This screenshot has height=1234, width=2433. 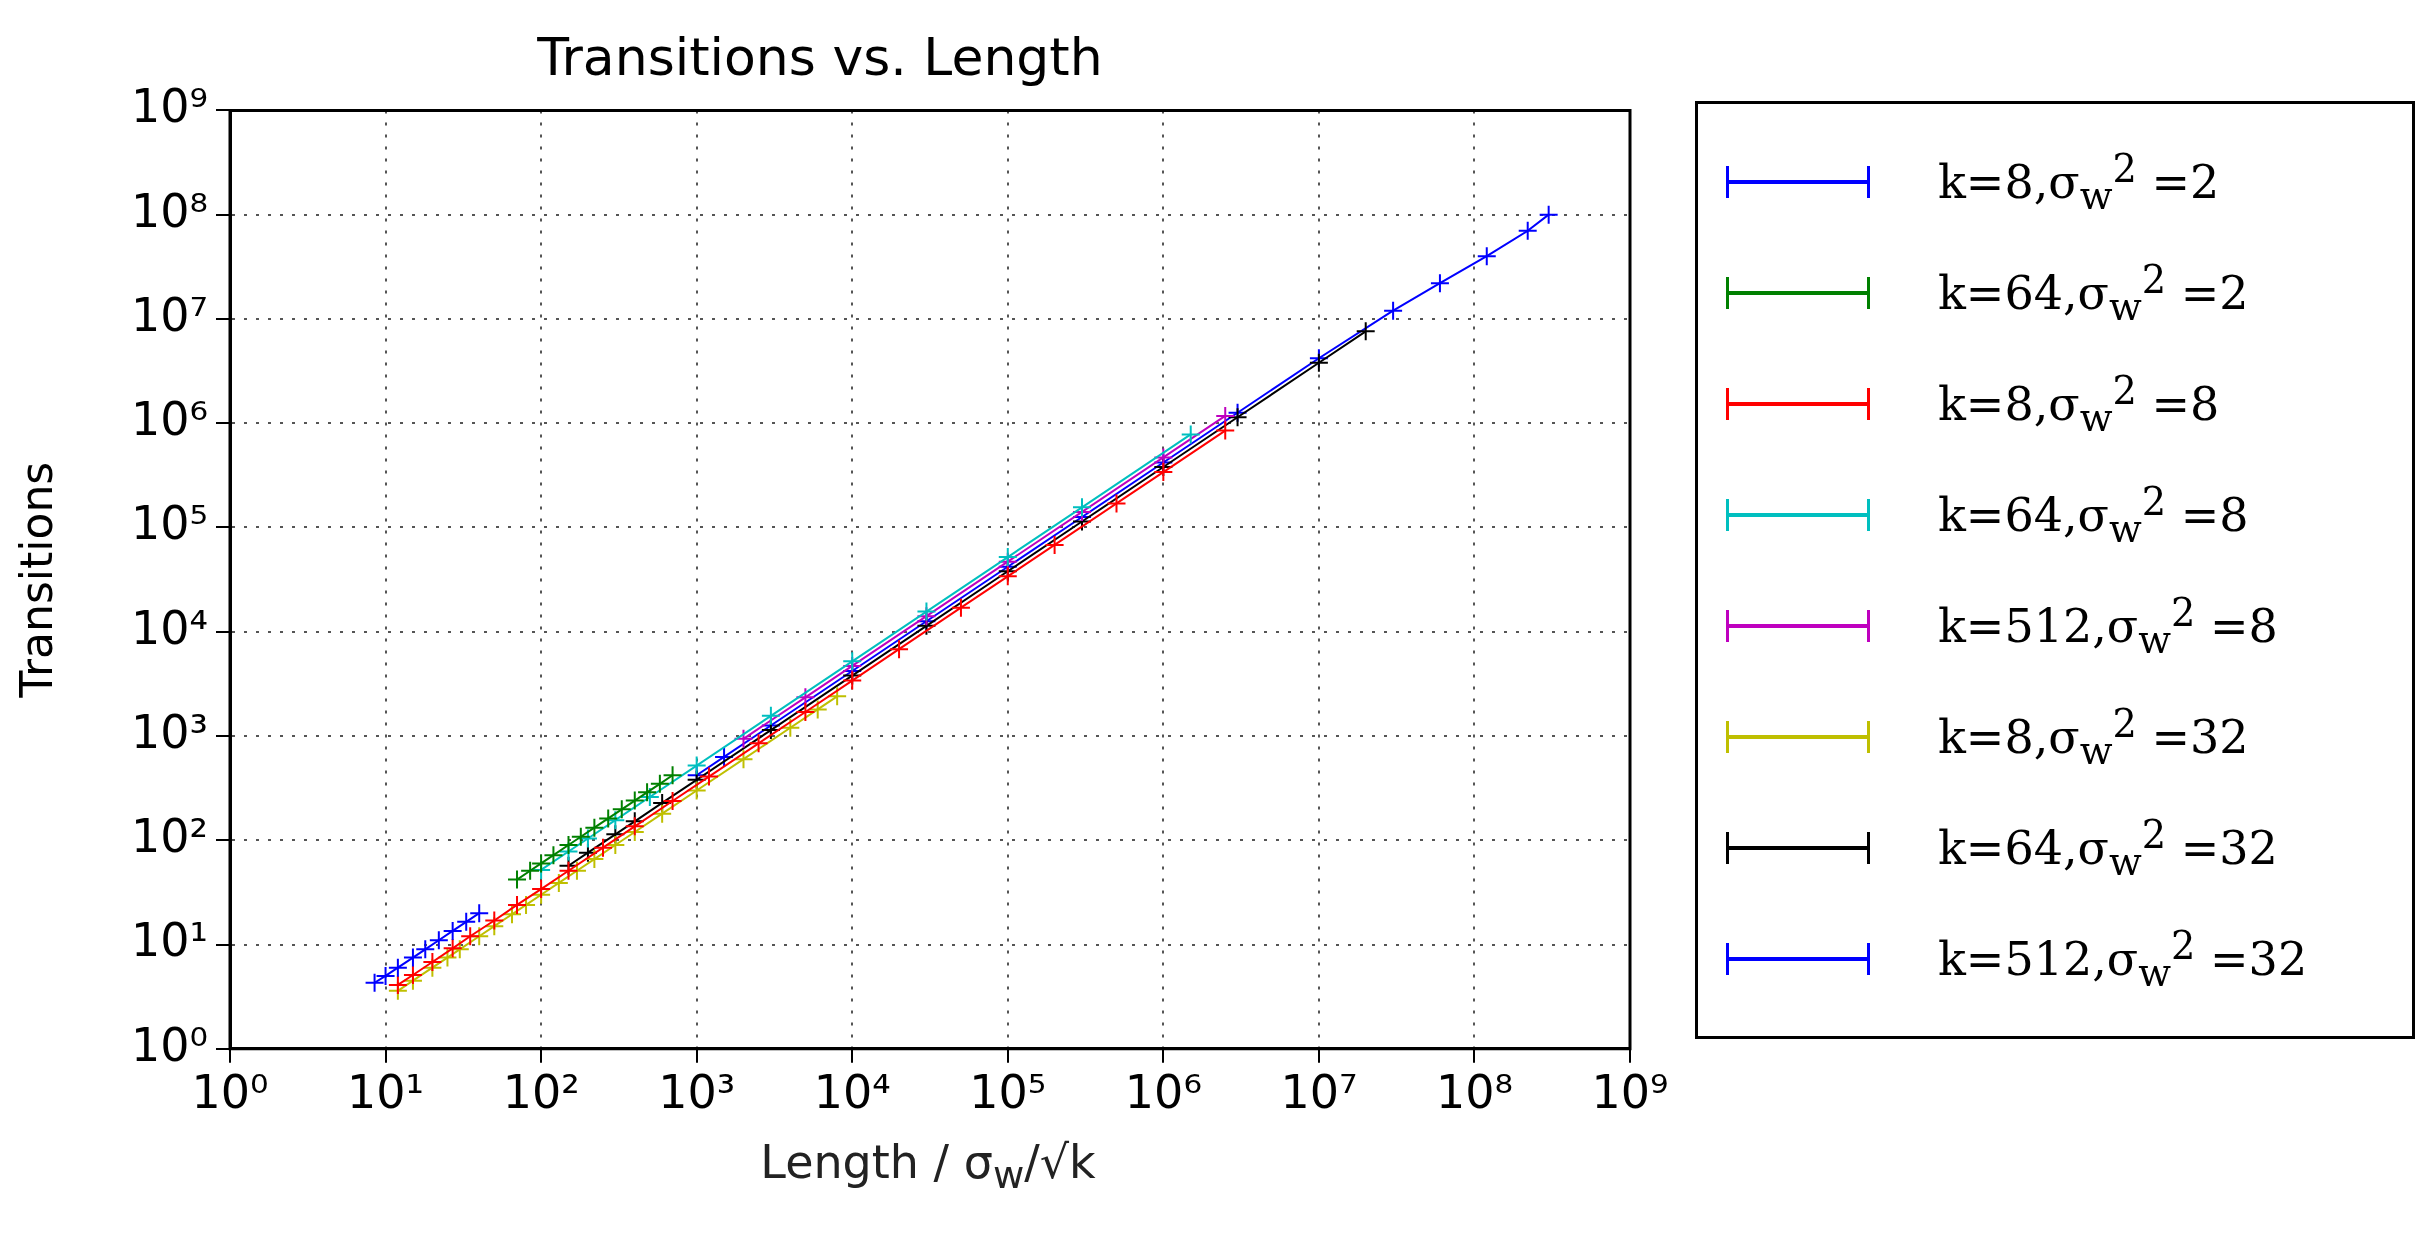 What do you see at coordinates (36, 580) in the screenshot?
I see `y-axis-title: Transitions` at bounding box center [36, 580].